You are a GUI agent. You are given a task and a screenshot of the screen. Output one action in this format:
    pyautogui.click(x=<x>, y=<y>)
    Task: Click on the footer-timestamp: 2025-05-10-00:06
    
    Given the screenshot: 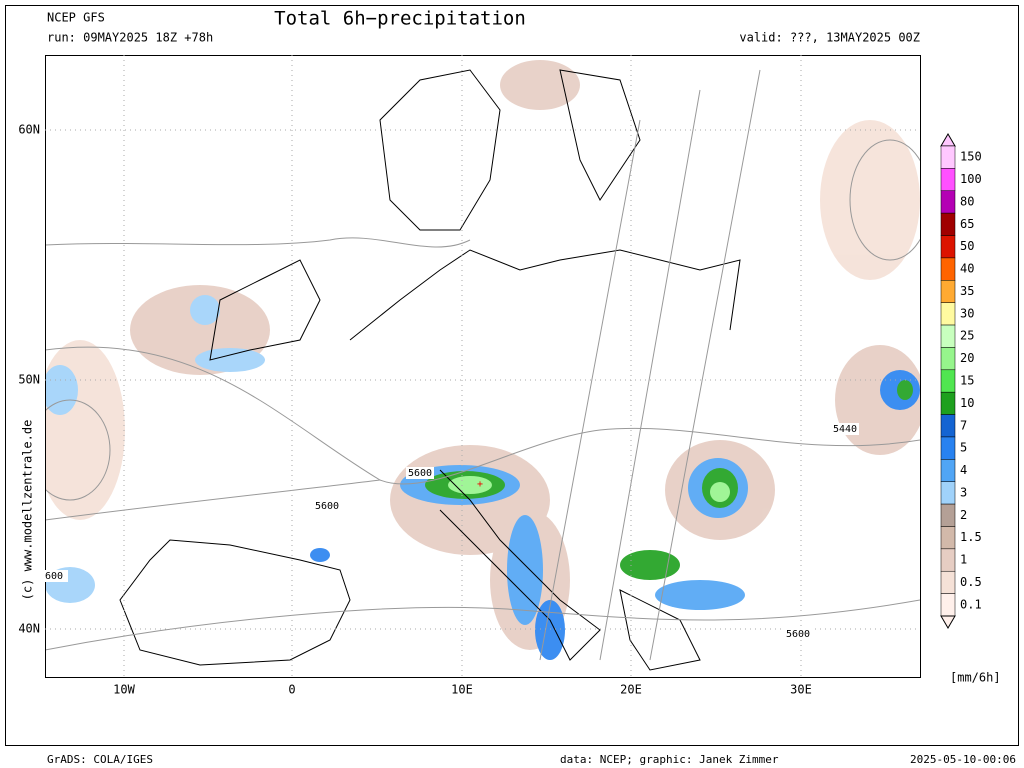 What is the action you would take?
    pyautogui.click(x=963, y=759)
    